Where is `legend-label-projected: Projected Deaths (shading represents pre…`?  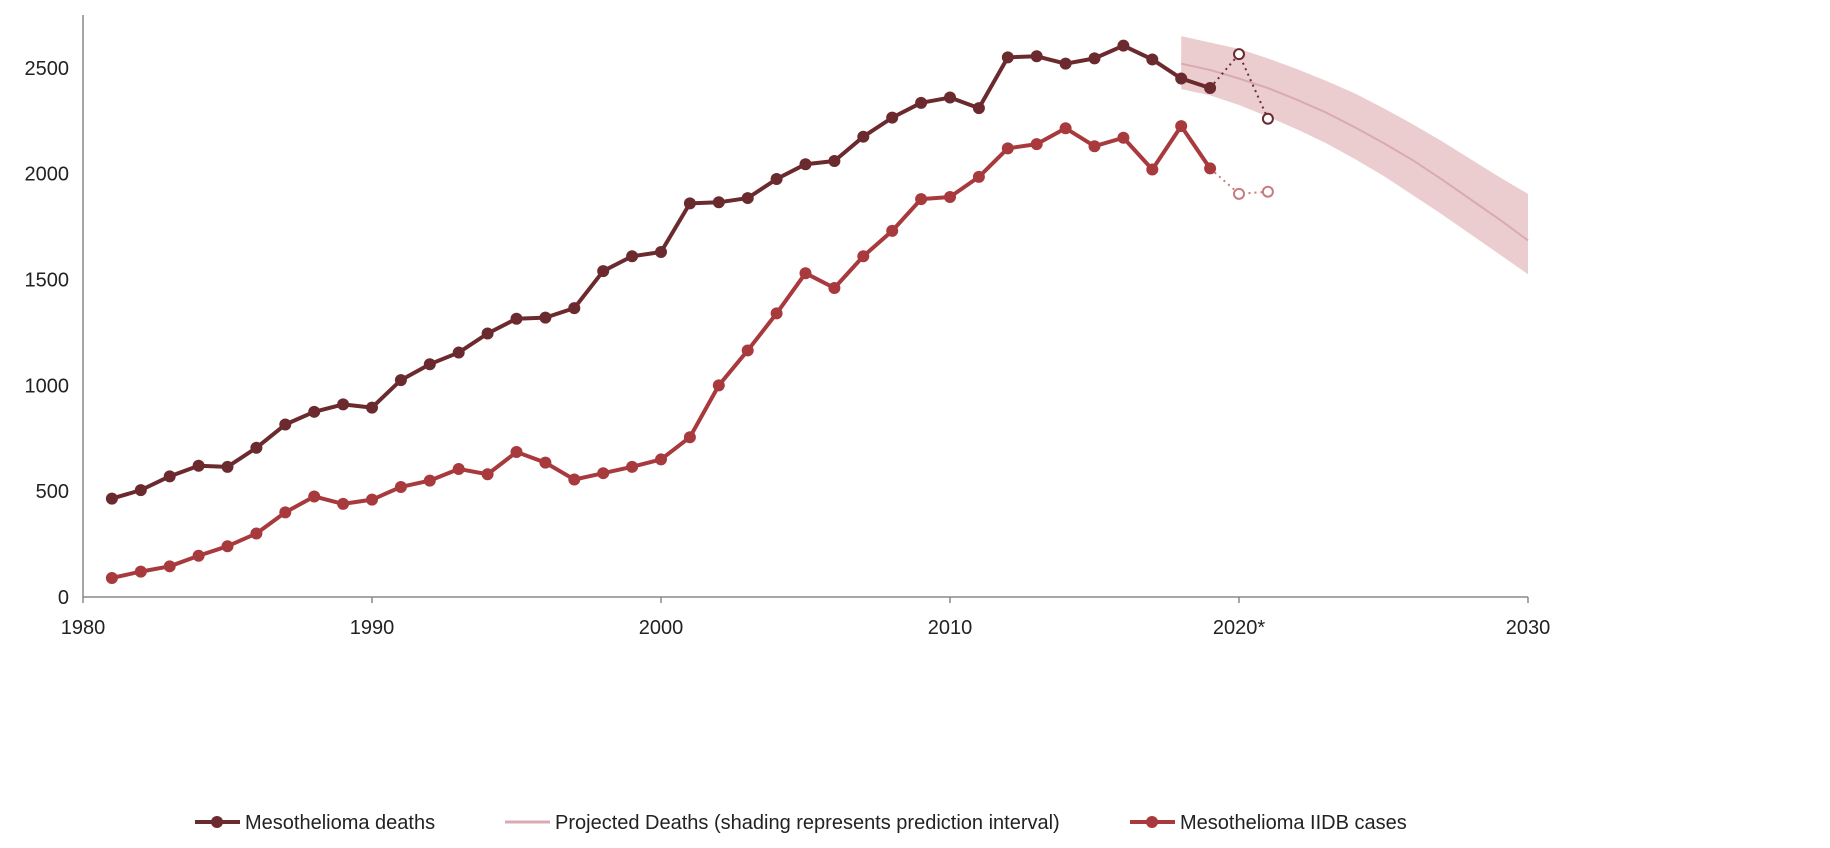 legend-label-projected: Projected Deaths (shading represents pre… is located at coordinates (807, 823).